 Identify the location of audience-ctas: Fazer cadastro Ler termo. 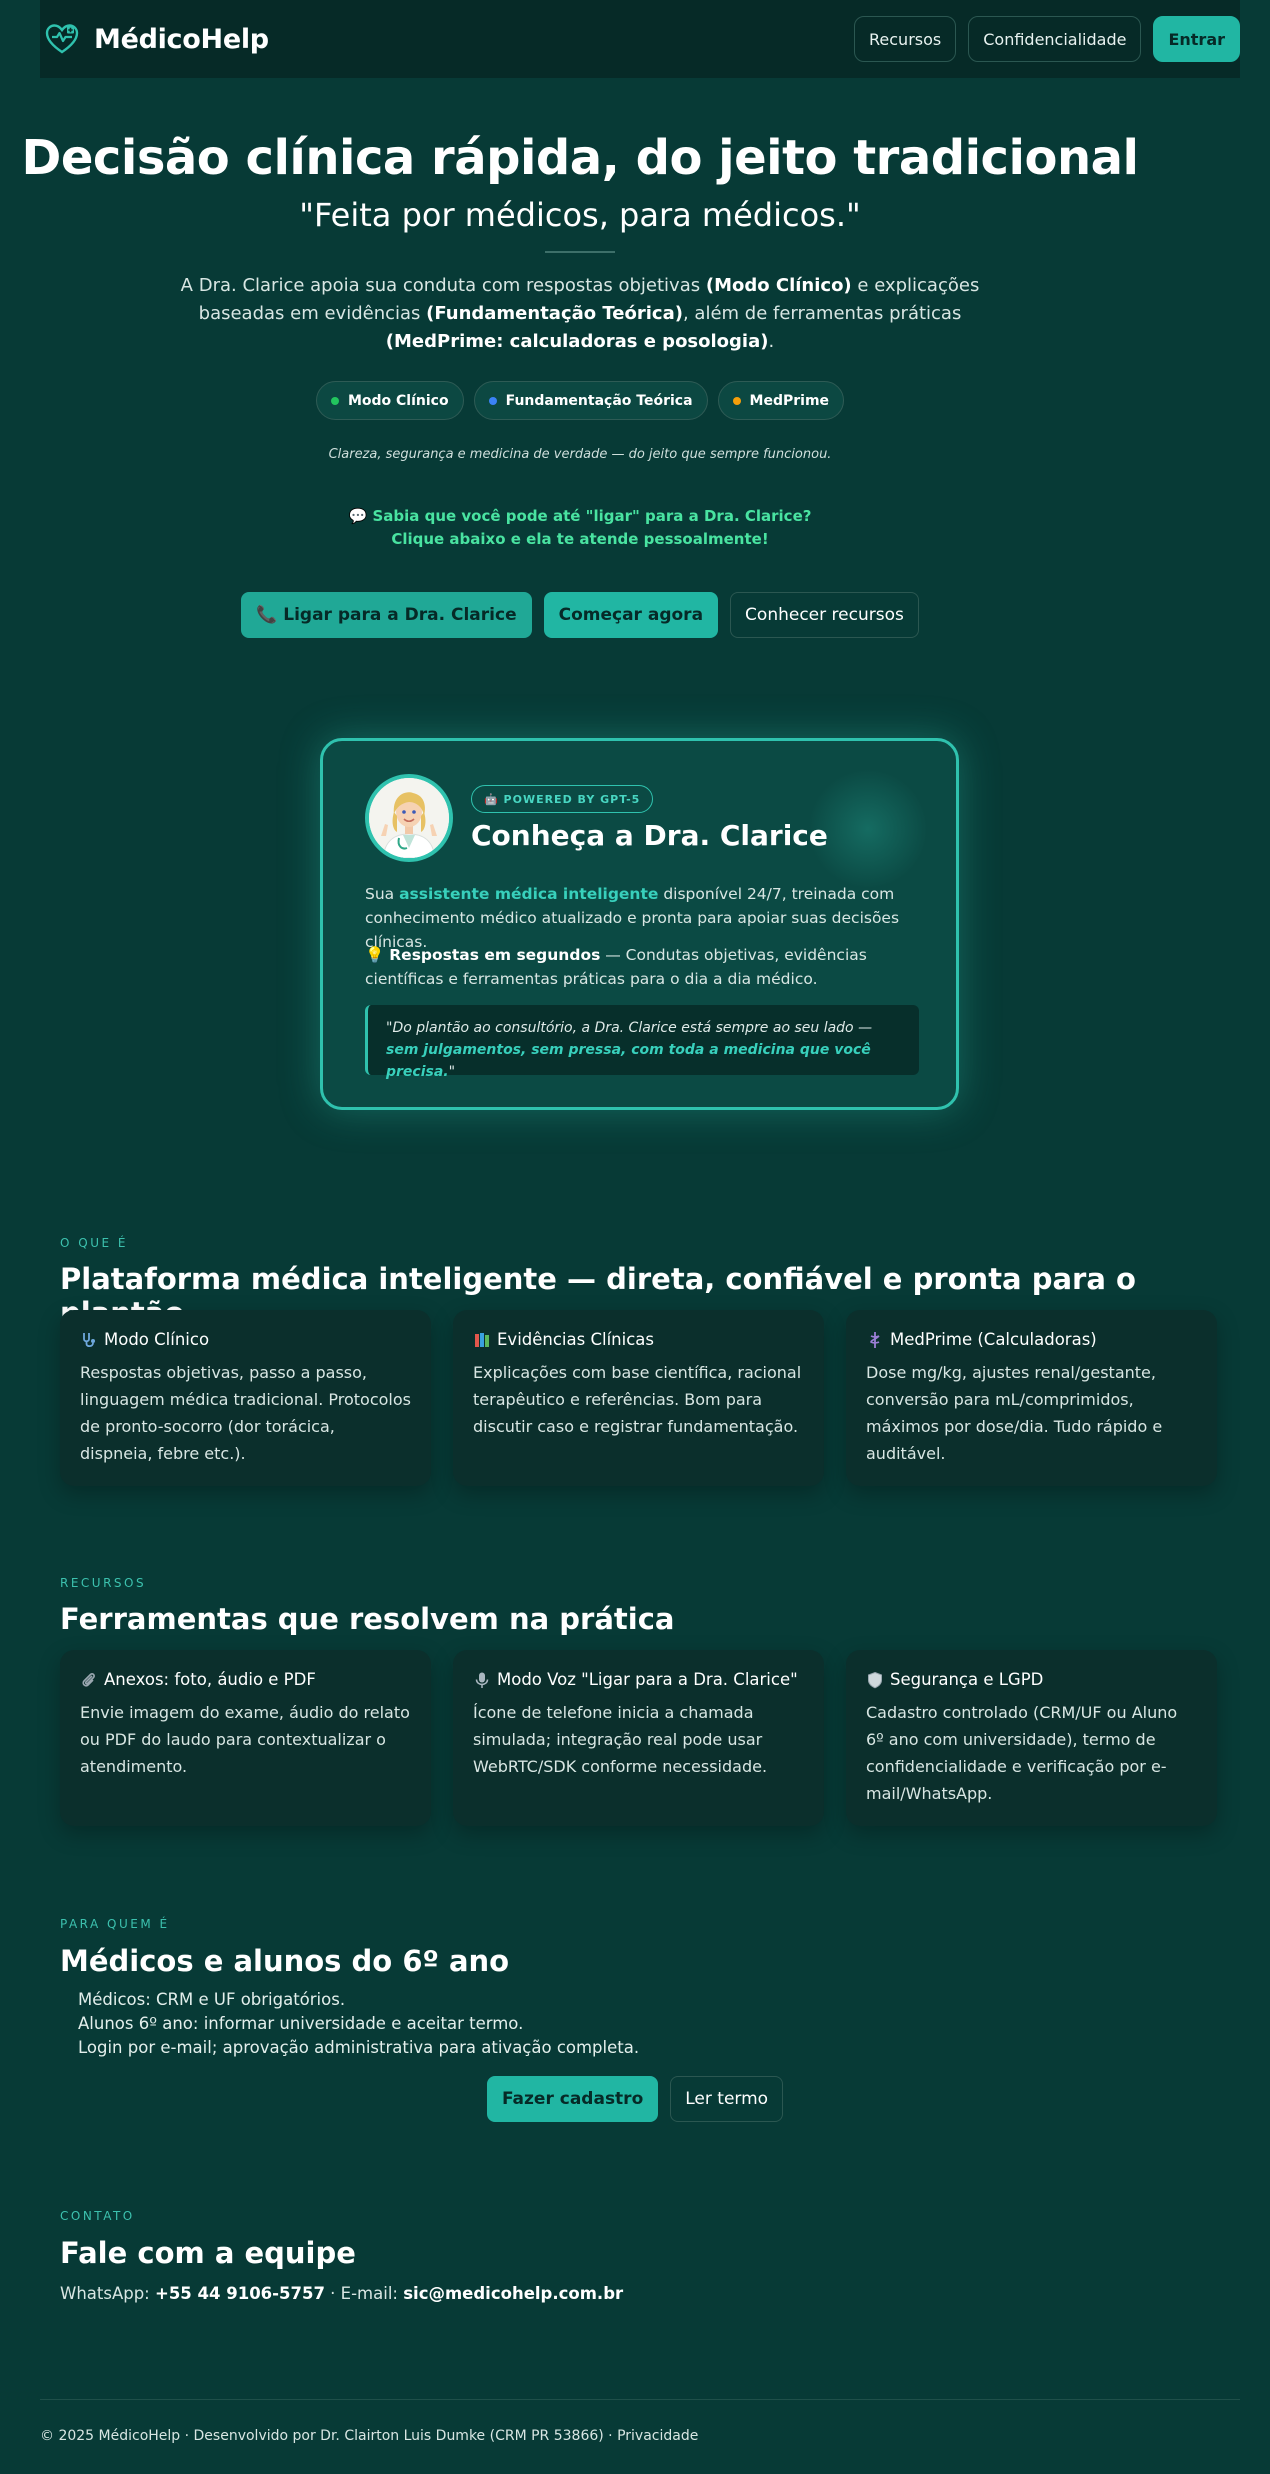
(635, 2099).